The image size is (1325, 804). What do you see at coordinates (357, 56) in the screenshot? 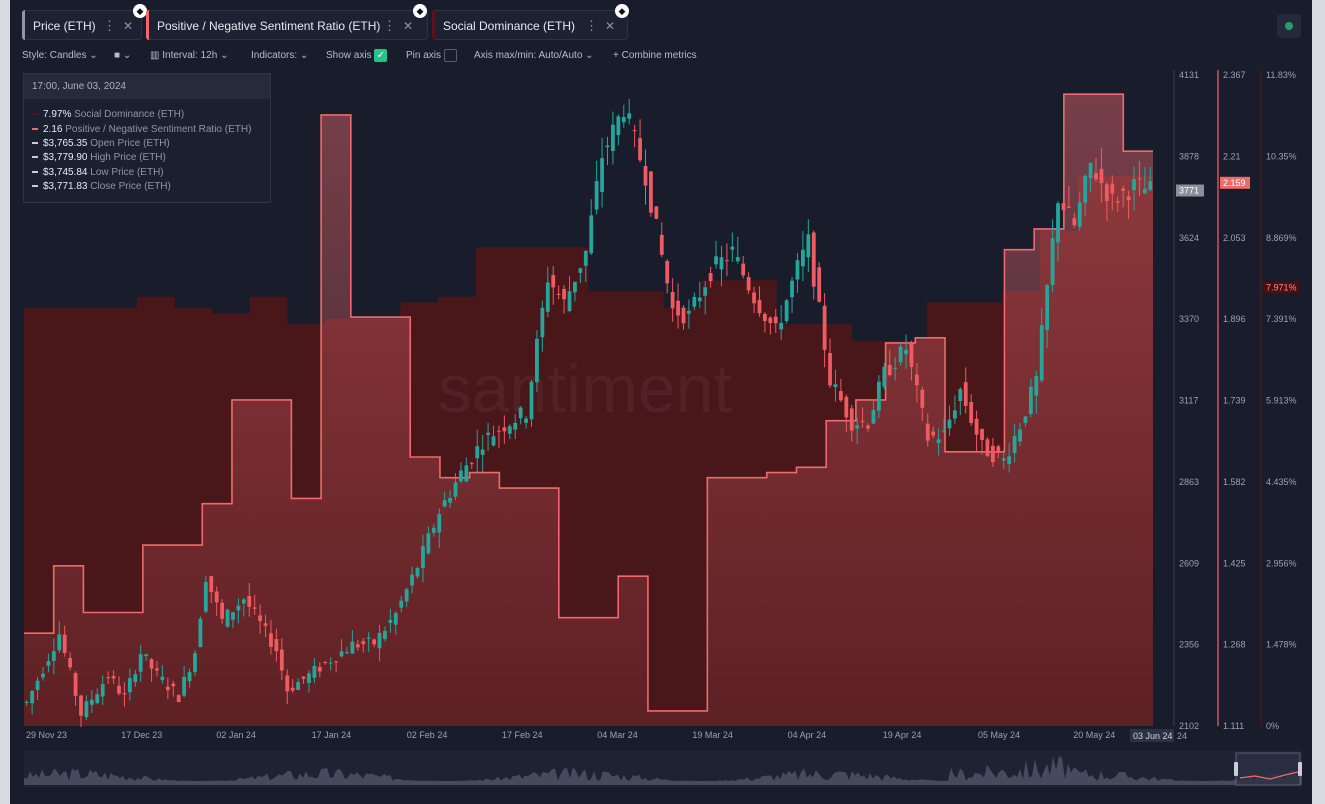
I see `show-axis-toggle: Show axis ✓` at bounding box center [357, 56].